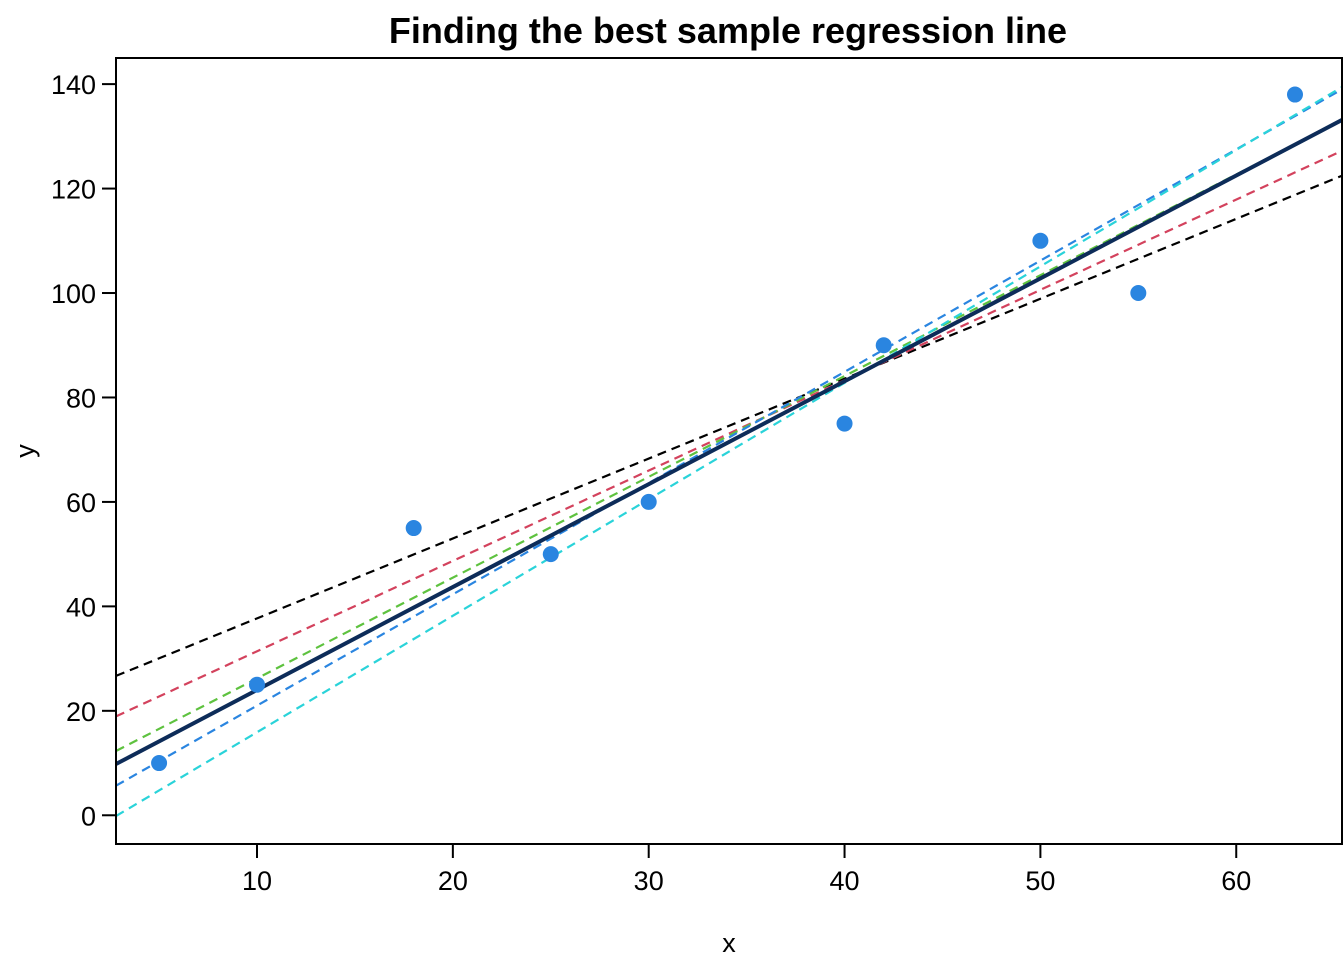 The image size is (1344, 960). I want to click on y-tick-label: 60, so click(81, 503).